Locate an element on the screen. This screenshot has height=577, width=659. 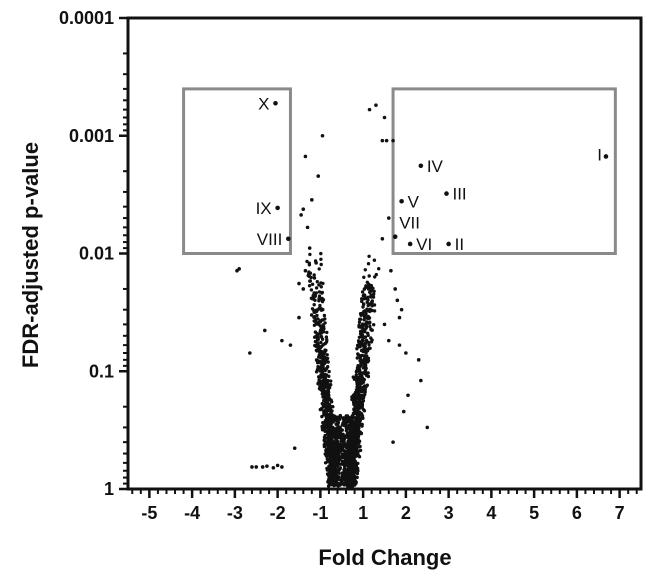
annotation-label: IV is located at coordinates (435, 166).